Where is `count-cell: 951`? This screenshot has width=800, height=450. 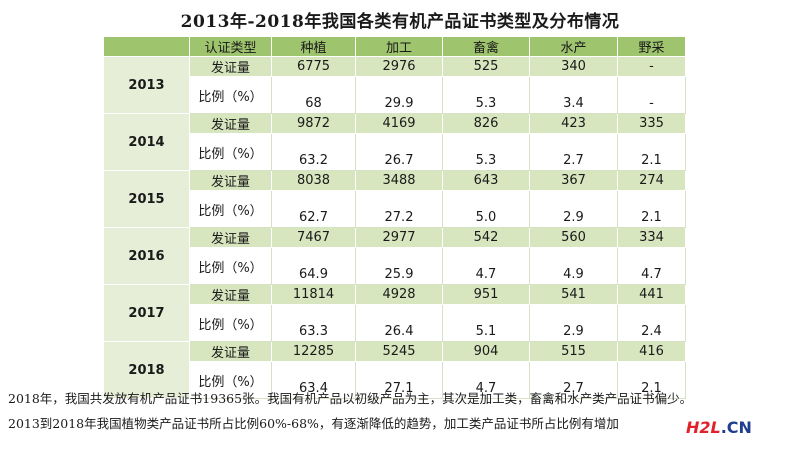
count-cell: 951 is located at coordinates (486, 294).